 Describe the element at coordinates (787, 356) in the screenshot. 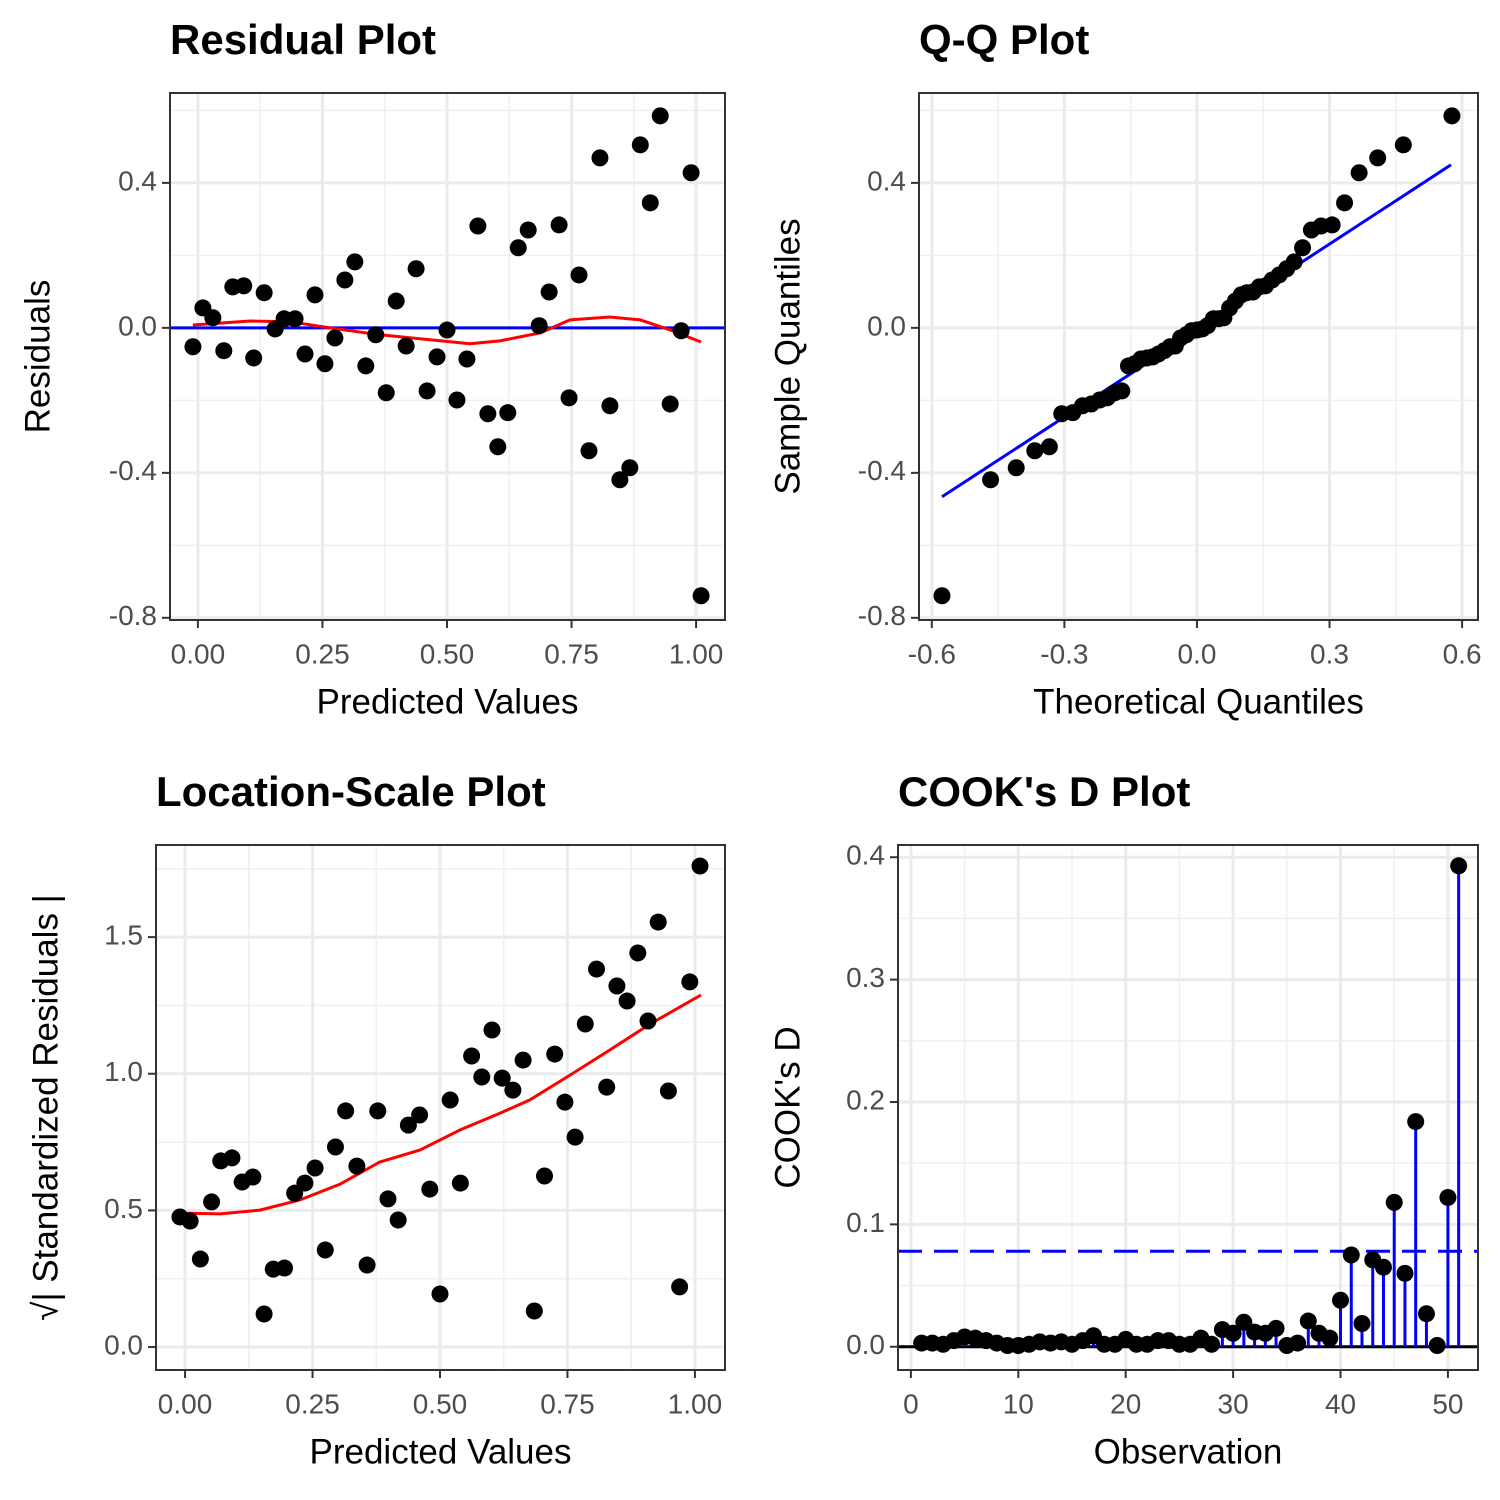

I see `y-axis-label: Sample Quantiles` at that location.